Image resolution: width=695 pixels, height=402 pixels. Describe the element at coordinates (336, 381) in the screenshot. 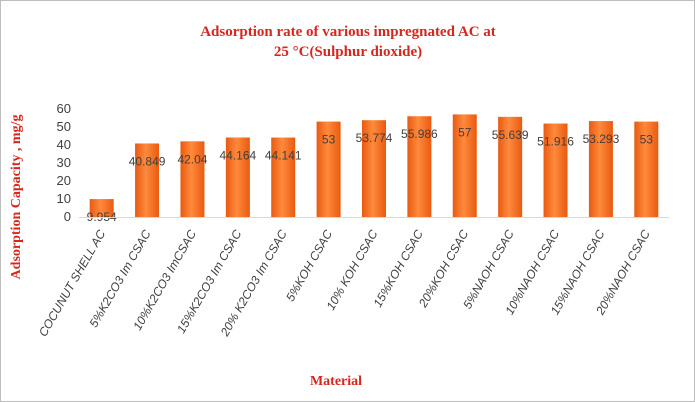

I see `x-axis-title: Material` at that location.